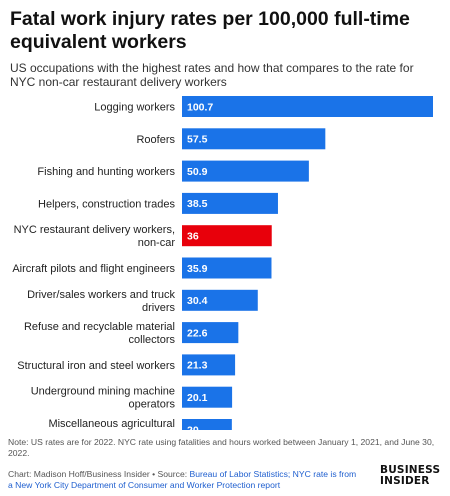 The width and height of the screenshot is (450, 496). I want to click on bar-value-label: 100.7, so click(200, 107).